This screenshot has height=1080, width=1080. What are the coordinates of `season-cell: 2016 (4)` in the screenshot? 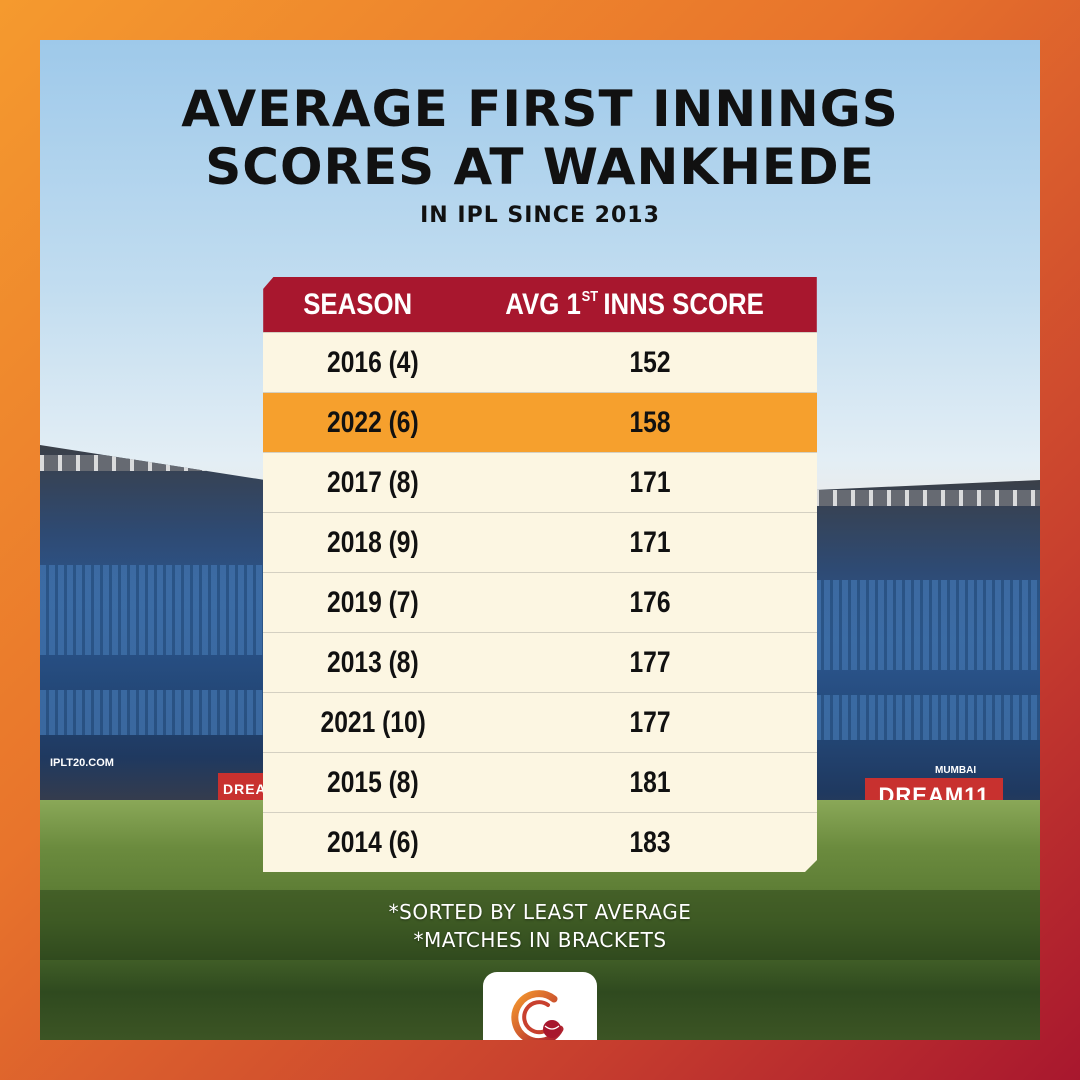 It's located at (373, 362).